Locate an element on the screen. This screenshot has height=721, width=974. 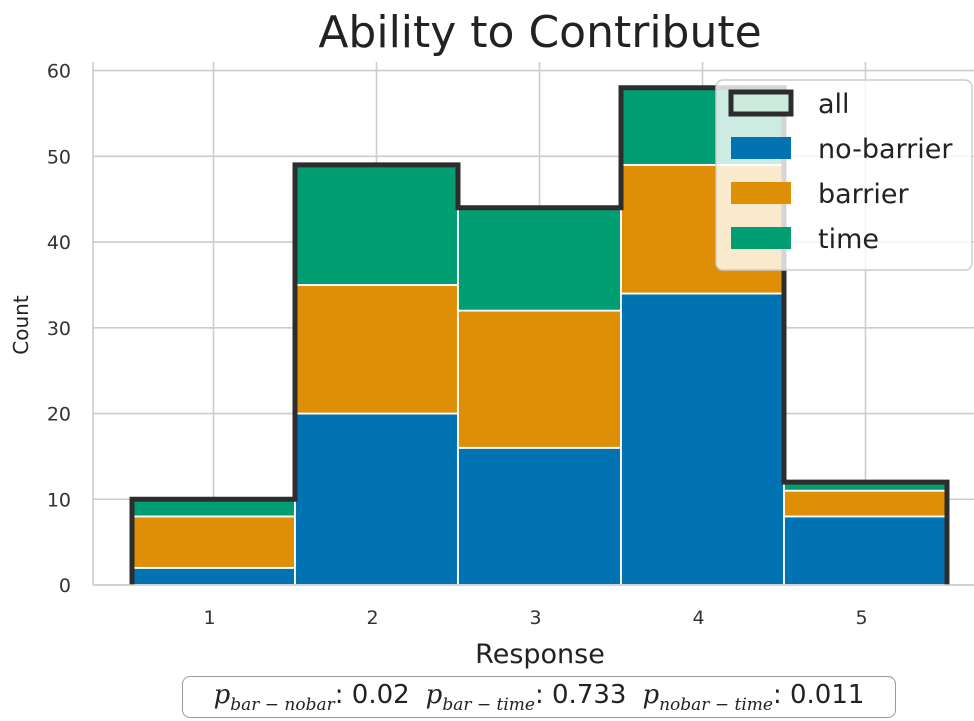
p-nobar-time: pnobar − time: 0.011 is located at coordinates (753, 697).